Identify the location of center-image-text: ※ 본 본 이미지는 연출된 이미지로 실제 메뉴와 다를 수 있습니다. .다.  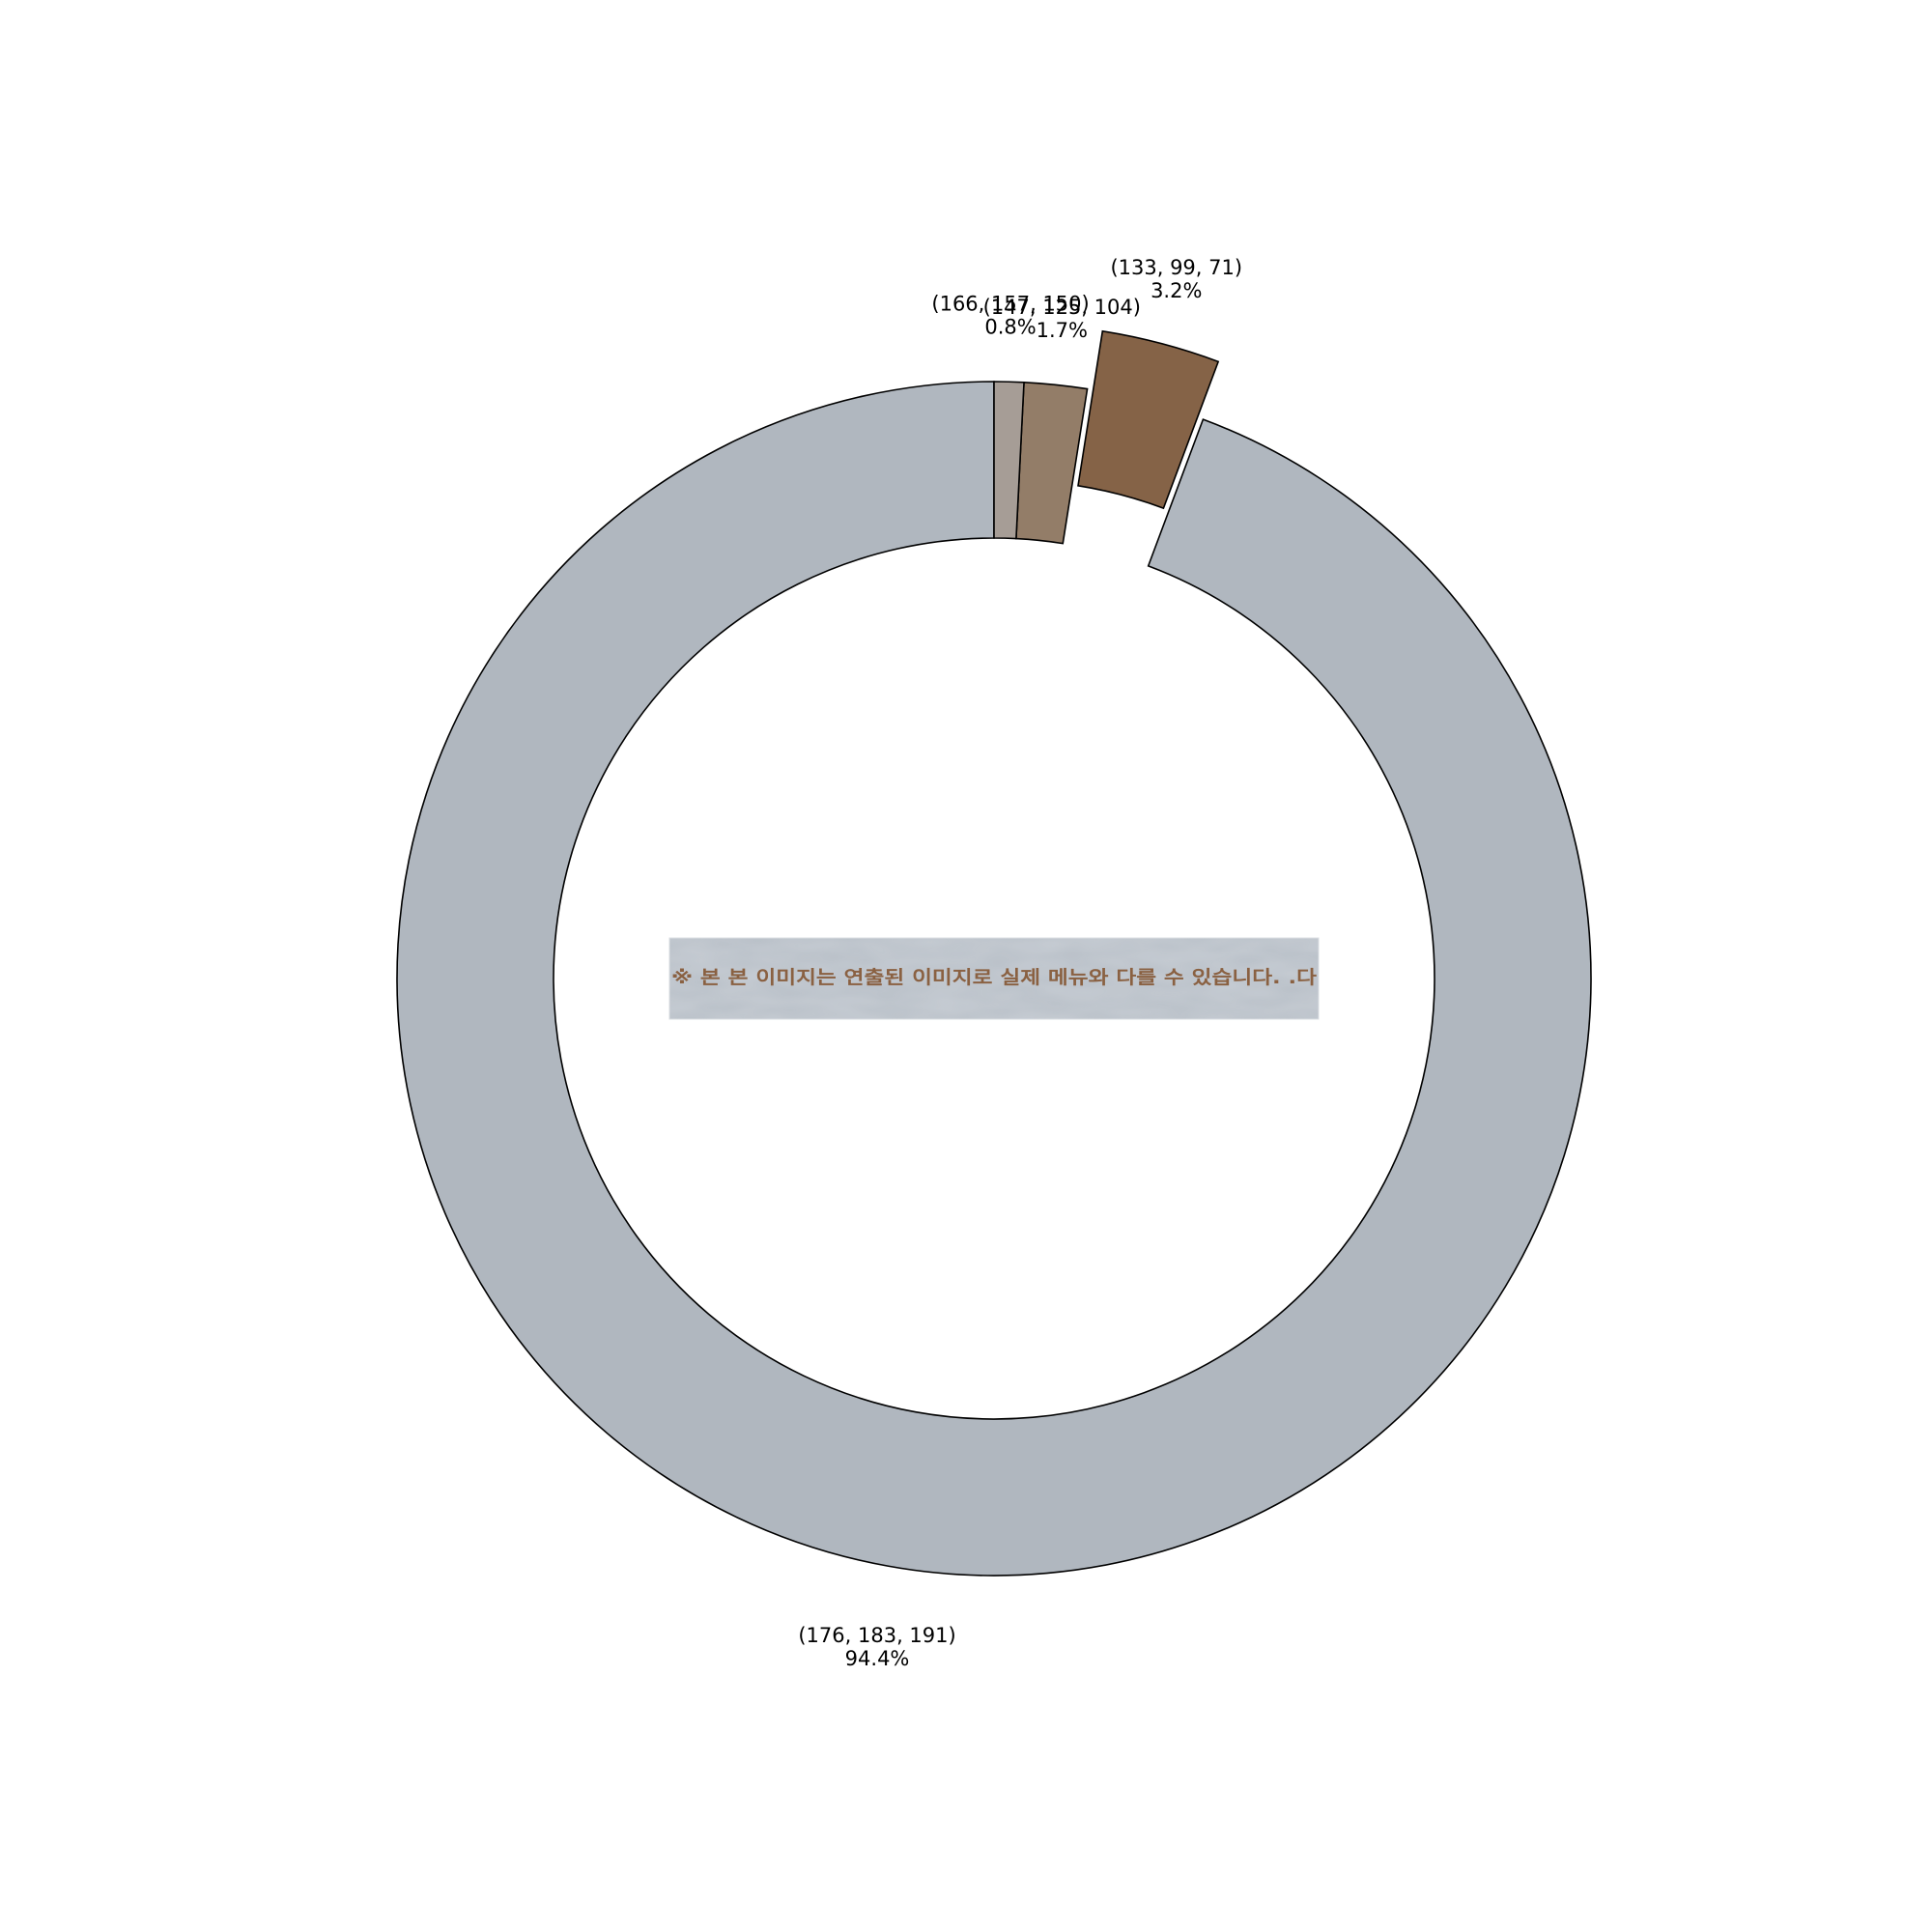
(995, 977).